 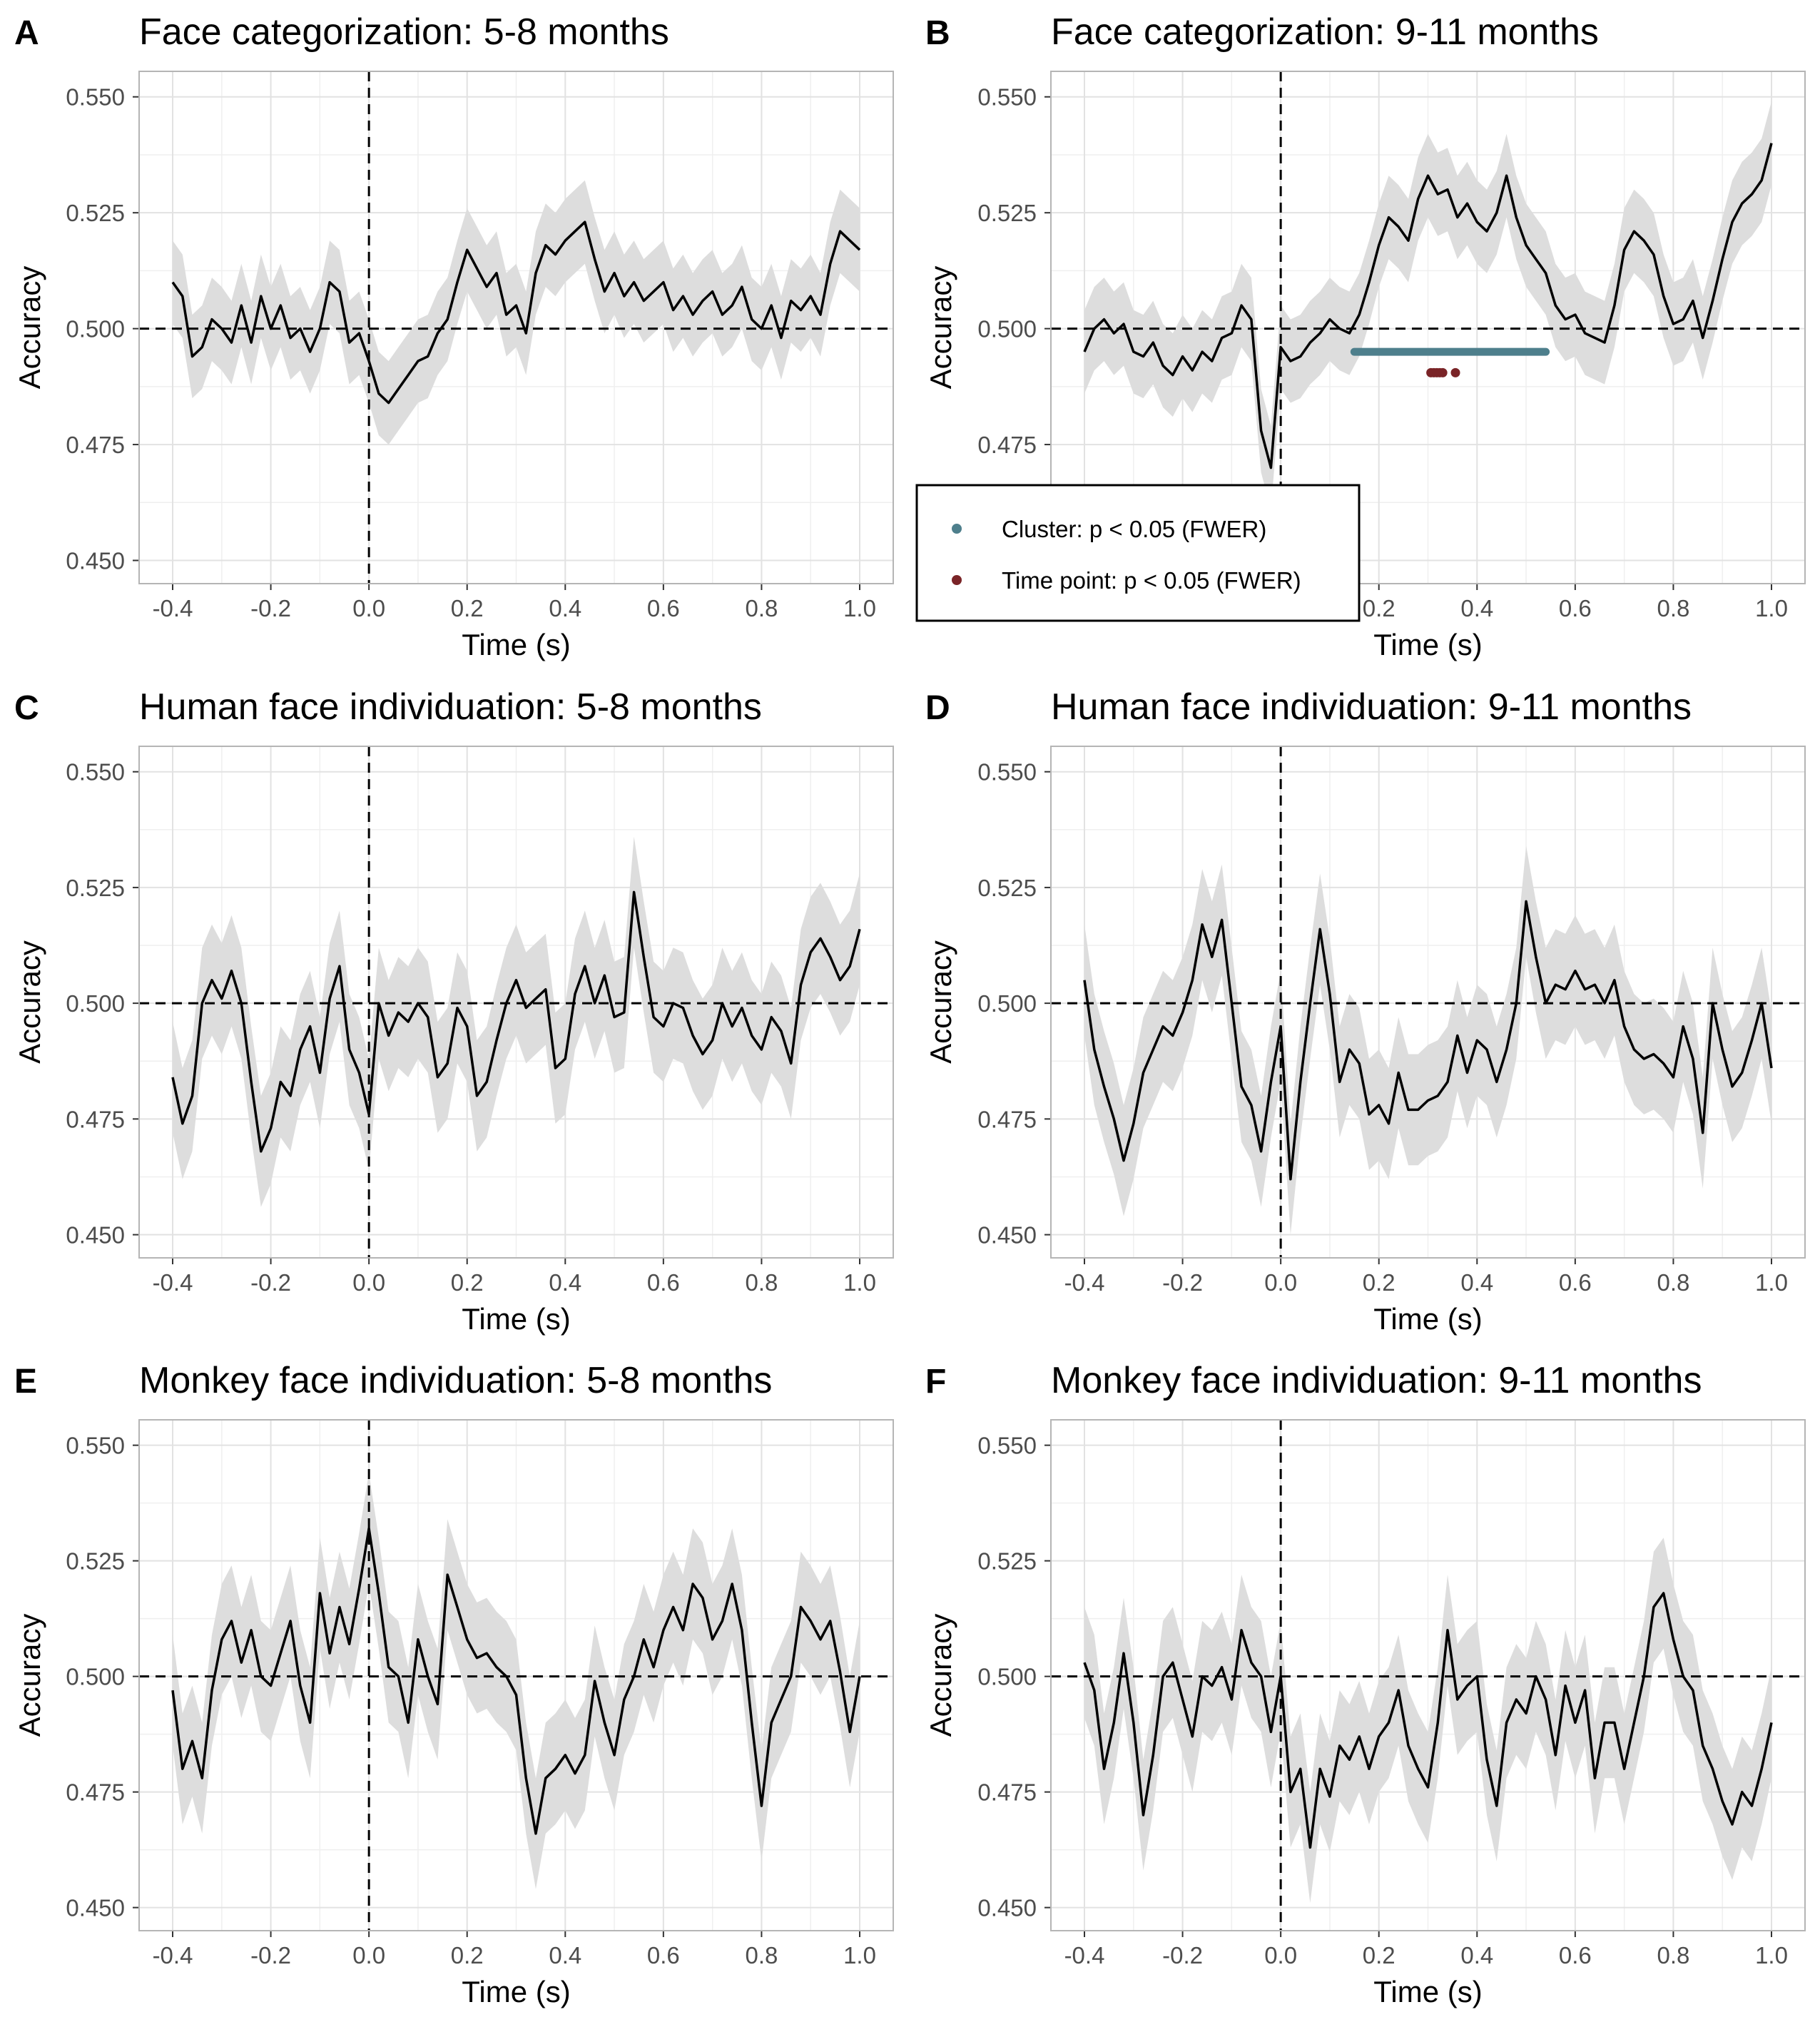 What do you see at coordinates (1376, 1380) in the screenshot?
I see `panel-title: Monkey face individuation: 9-11 months` at bounding box center [1376, 1380].